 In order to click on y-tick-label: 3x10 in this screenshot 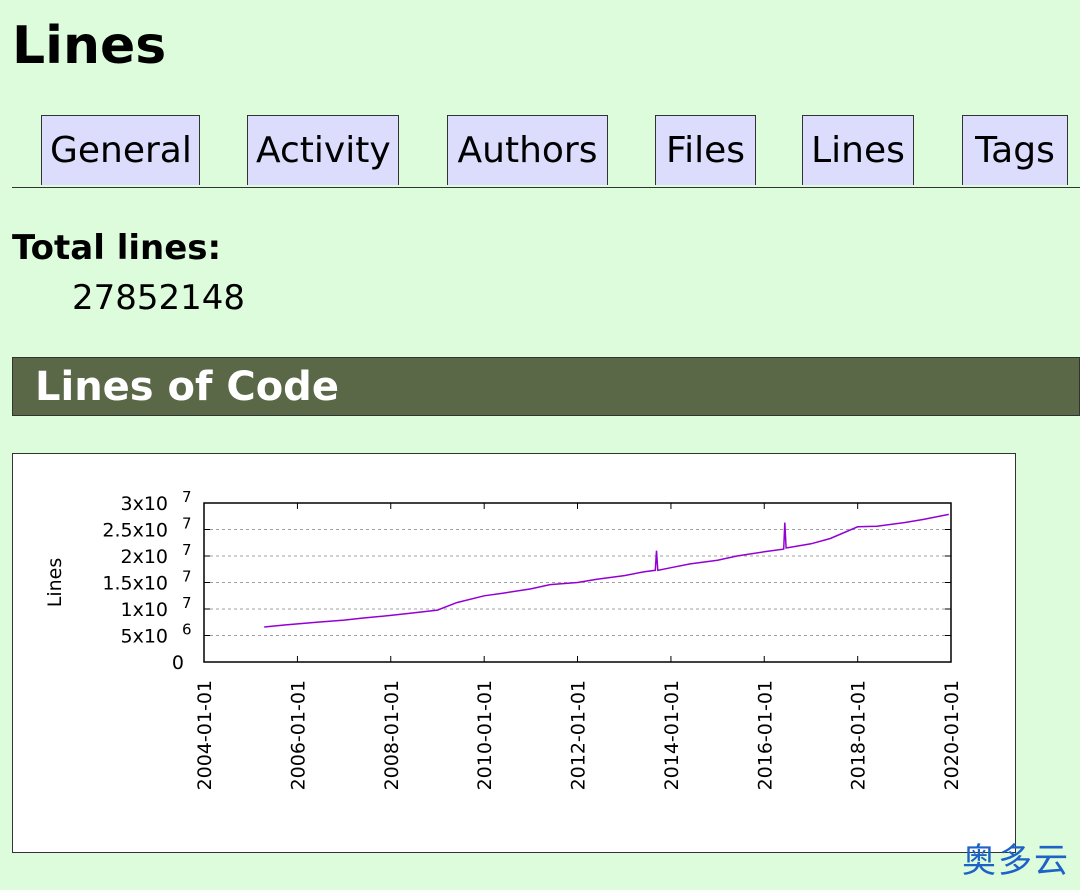, I will do `click(144, 504)`.